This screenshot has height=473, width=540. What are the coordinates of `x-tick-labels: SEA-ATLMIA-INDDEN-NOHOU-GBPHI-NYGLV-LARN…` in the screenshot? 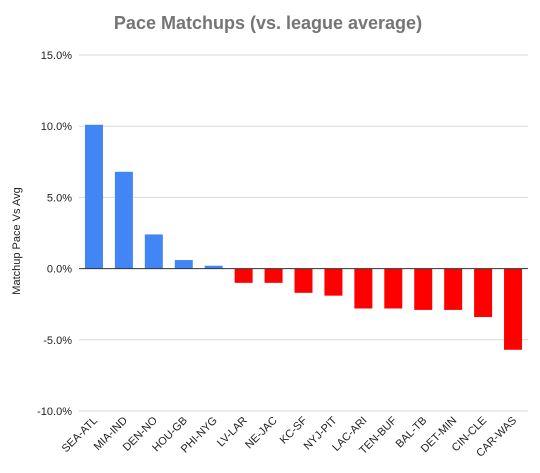 It's located at (289, 436).